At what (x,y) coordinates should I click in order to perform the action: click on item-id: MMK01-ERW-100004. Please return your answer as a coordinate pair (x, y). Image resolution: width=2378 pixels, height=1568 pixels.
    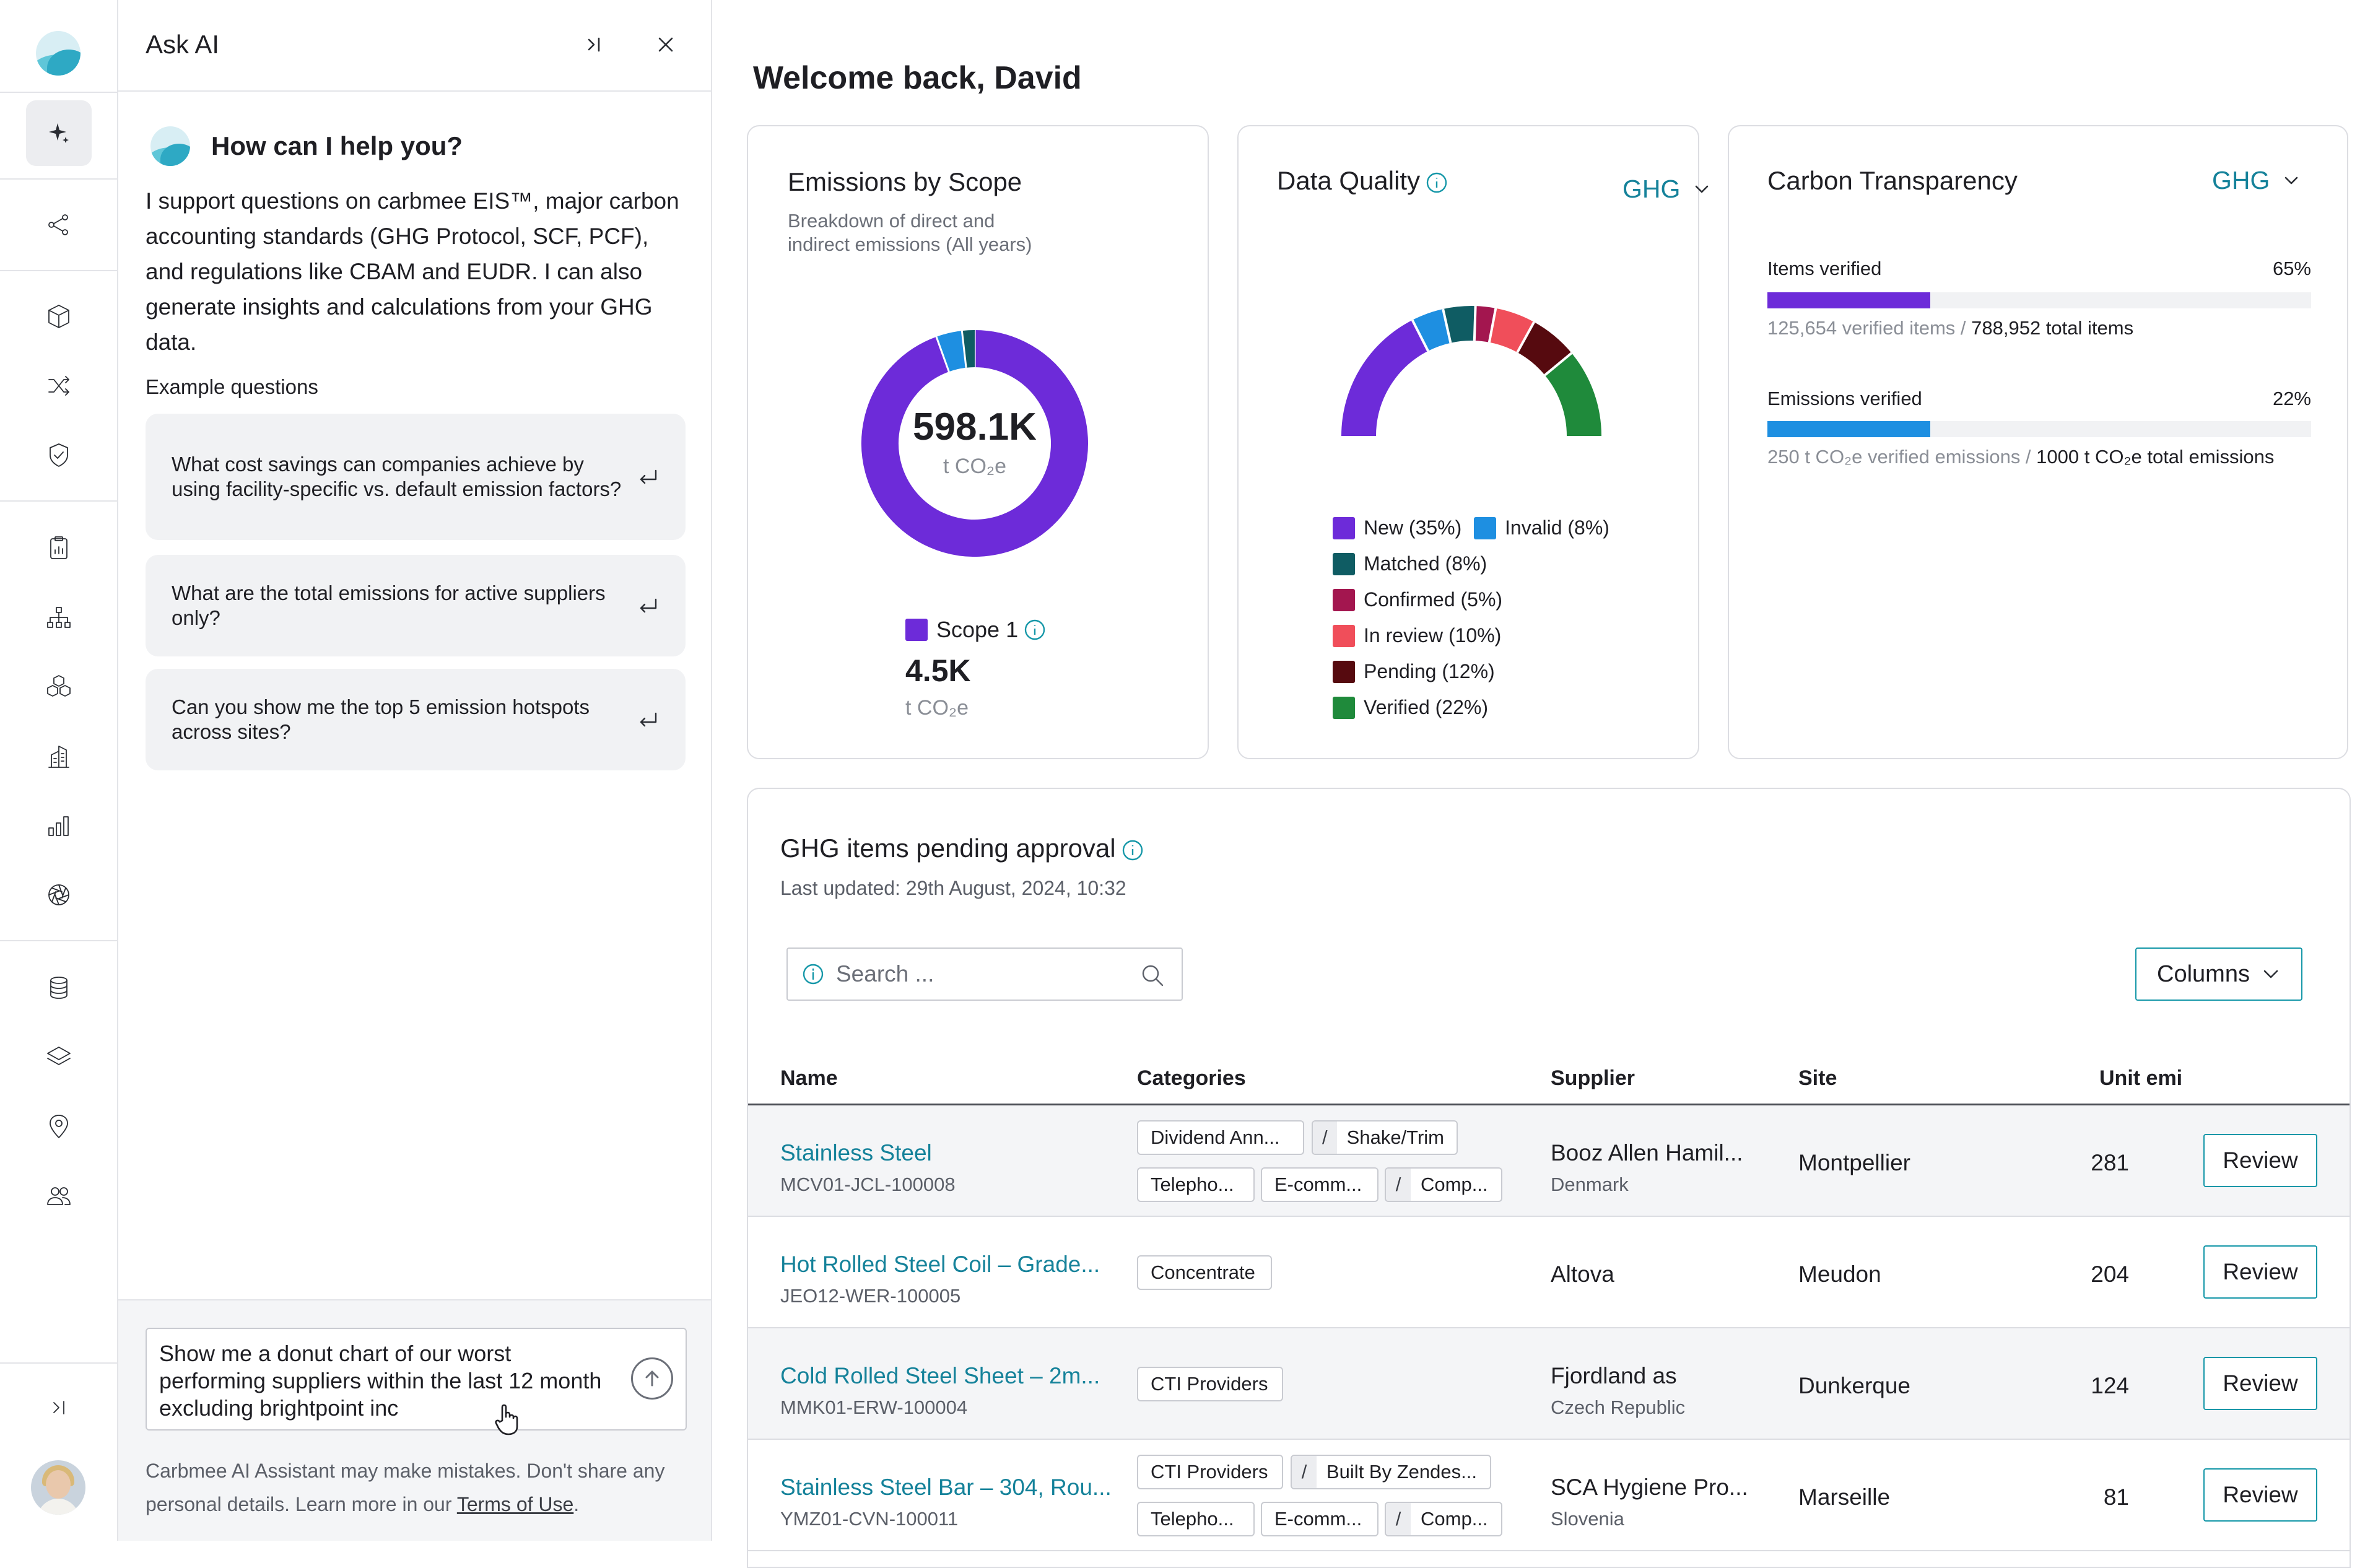
    Looking at the image, I should click on (874, 1407).